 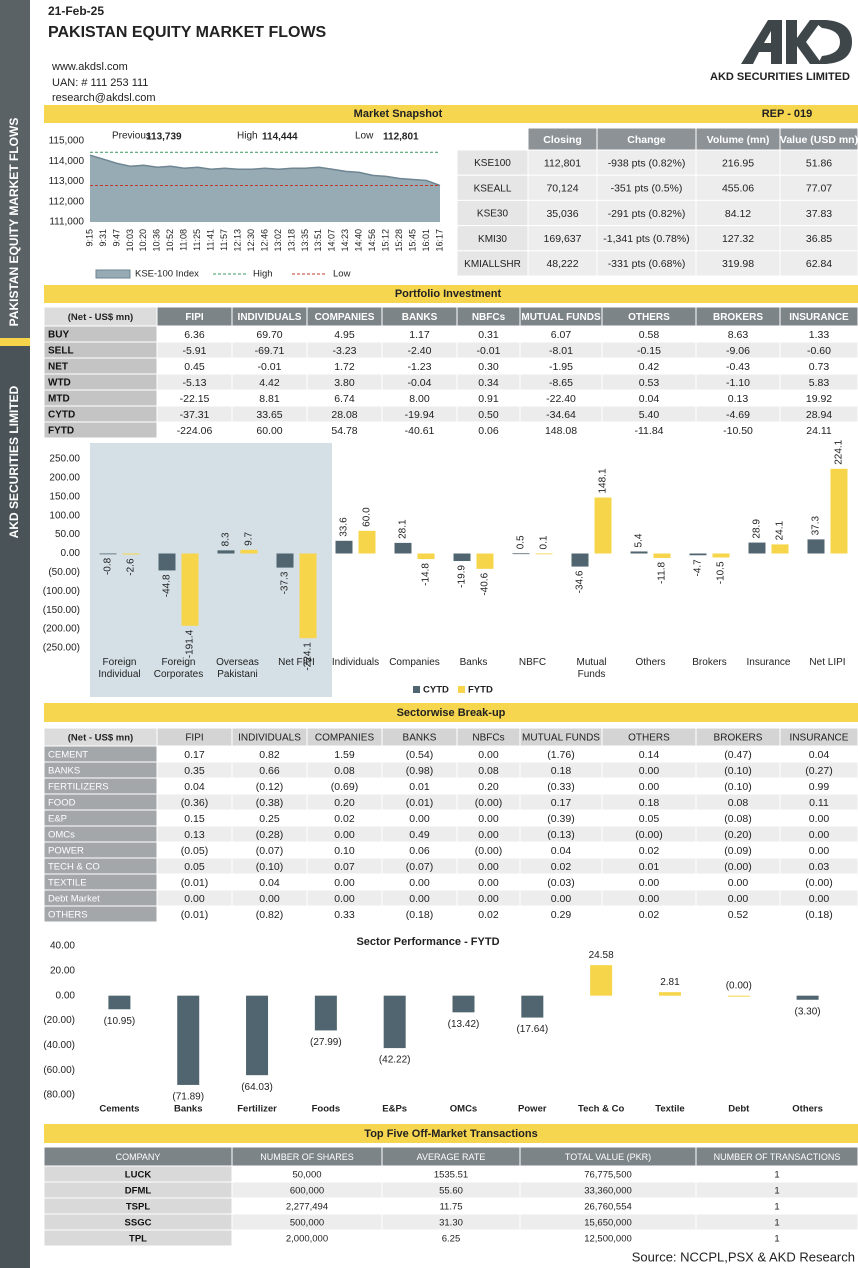 What do you see at coordinates (489, 351) in the screenshot?
I see `table-value: -0.01` at bounding box center [489, 351].